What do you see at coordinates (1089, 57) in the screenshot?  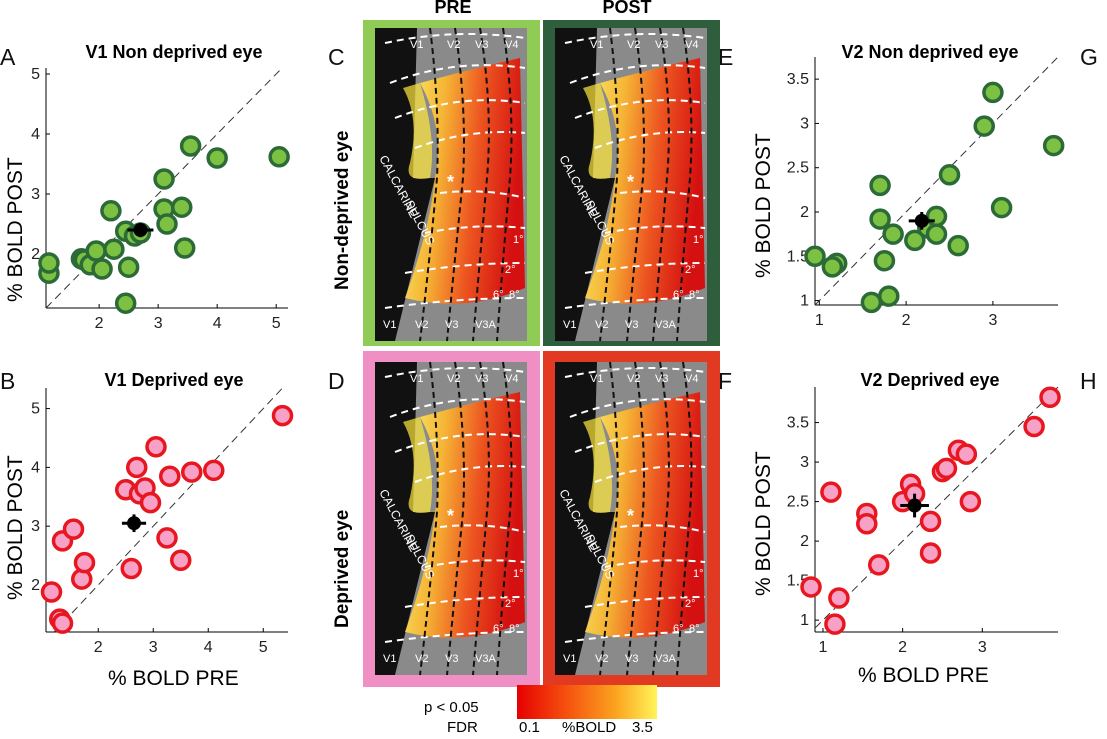 I see `panel-letter-g: G` at bounding box center [1089, 57].